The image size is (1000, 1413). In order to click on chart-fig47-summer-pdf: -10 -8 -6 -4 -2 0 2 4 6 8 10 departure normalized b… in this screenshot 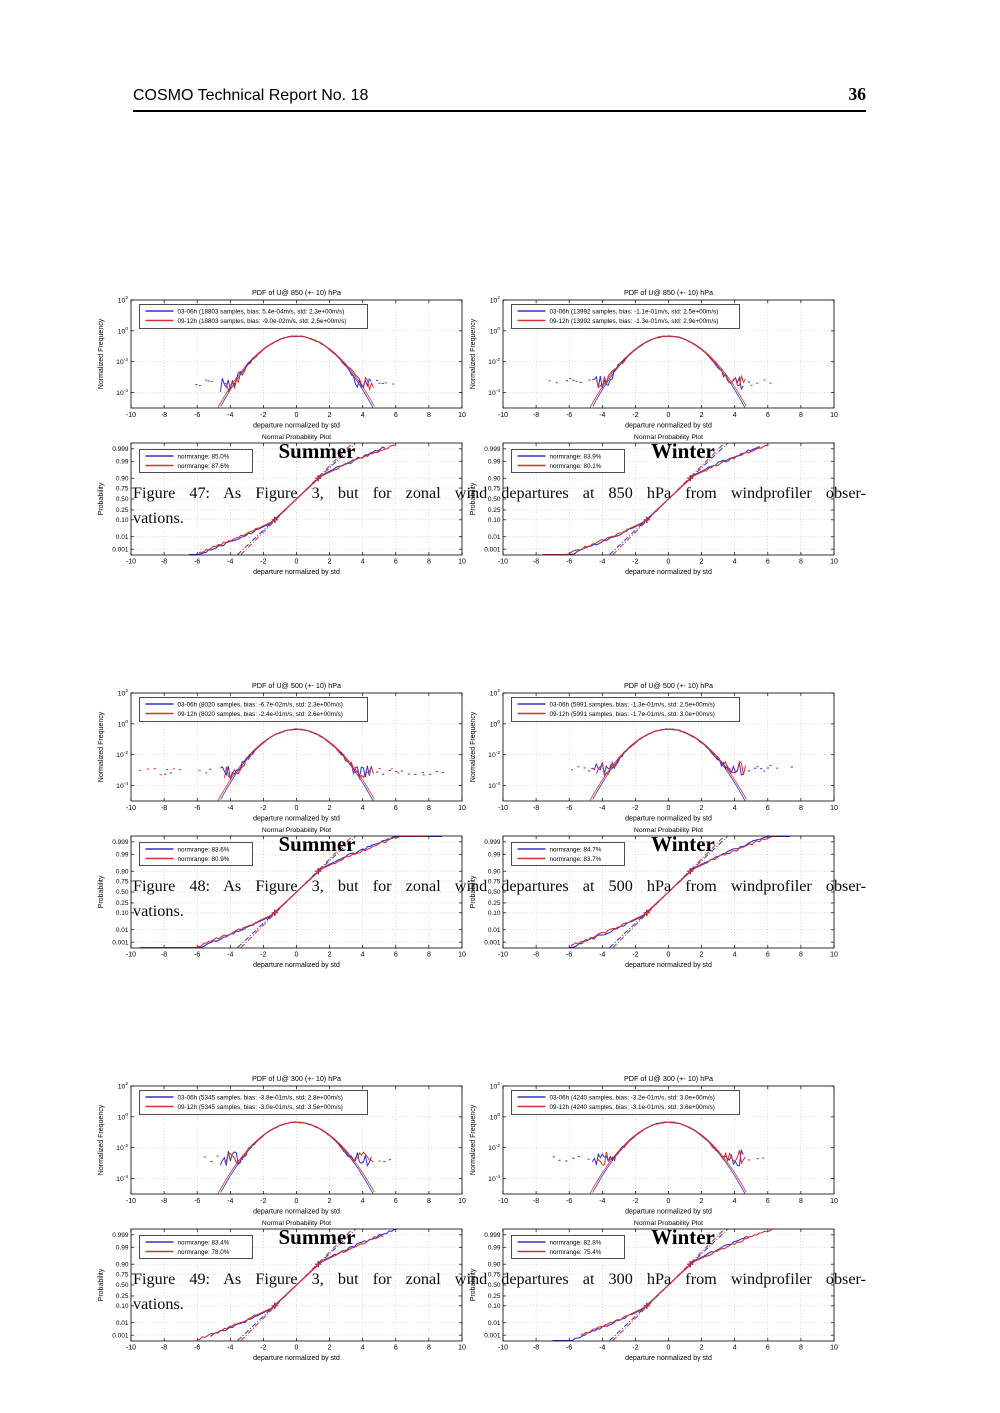, I will do `click(282, 359)`.